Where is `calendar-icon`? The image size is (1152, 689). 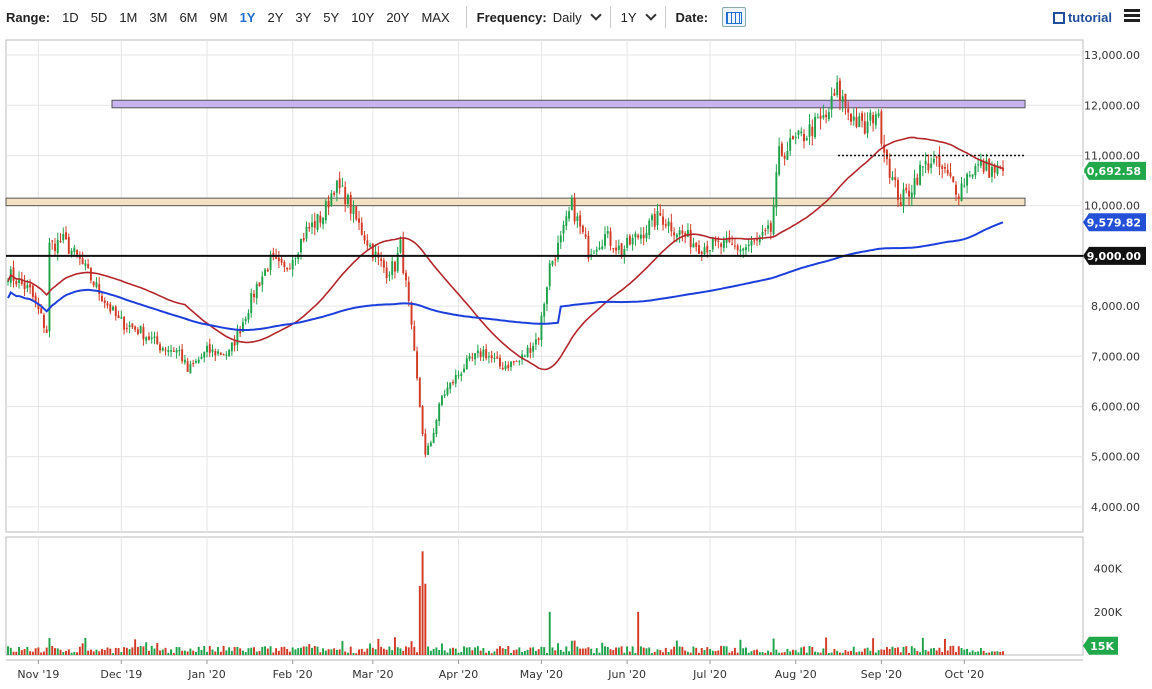
calendar-icon is located at coordinates (734, 17).